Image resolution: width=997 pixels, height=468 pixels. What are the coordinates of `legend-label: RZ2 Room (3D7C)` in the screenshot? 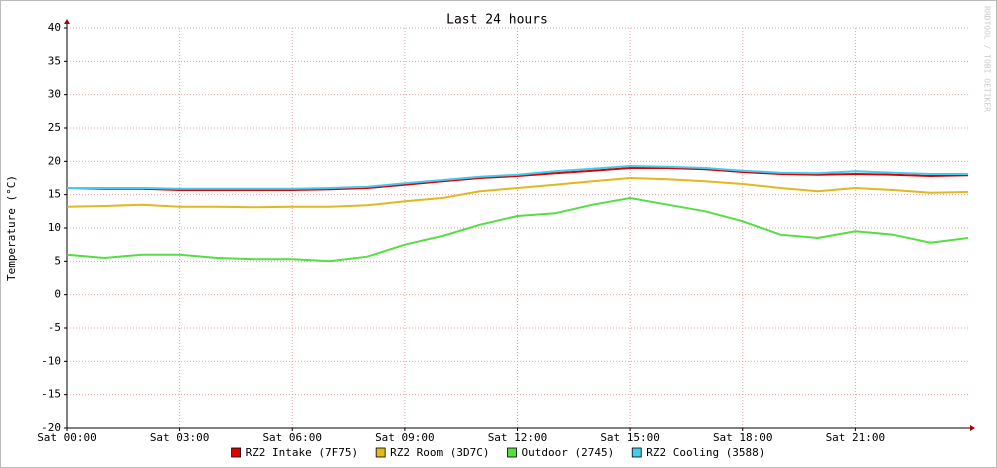 It's located at (439, 452).